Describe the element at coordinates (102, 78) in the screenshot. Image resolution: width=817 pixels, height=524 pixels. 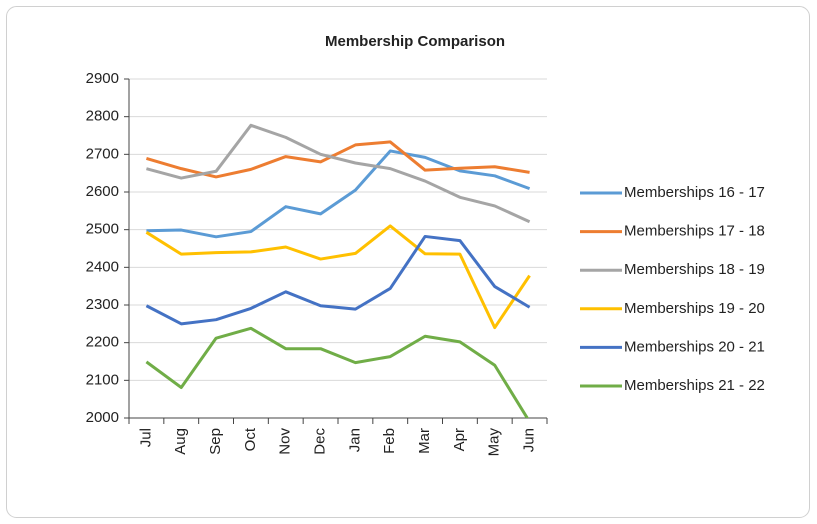
I see `y-tick-label: 2900` at that location.